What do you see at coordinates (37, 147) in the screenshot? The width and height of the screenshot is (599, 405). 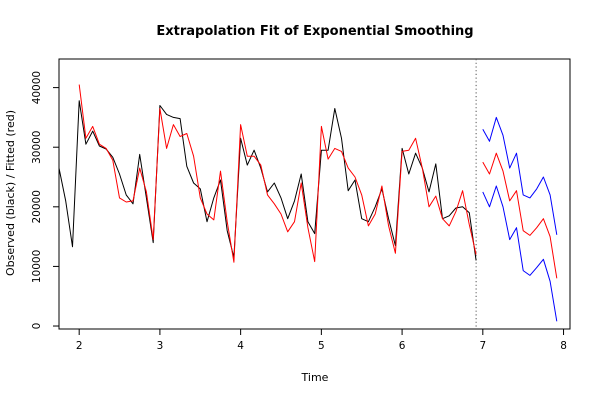 I see `y-tick-label: 30000` at bounding box center [37, 147].